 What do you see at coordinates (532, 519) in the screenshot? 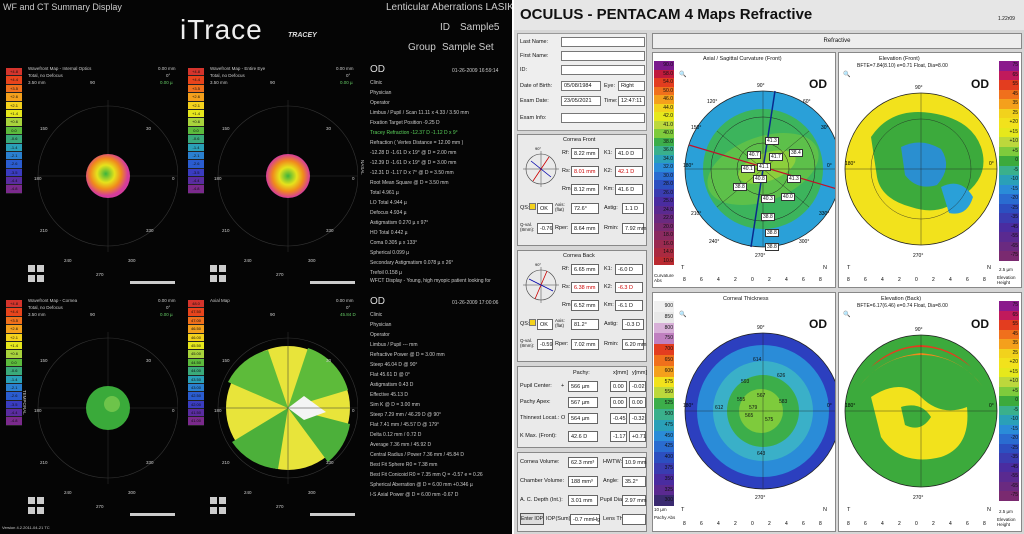
I see `enter-iop-button: Enter IOP` at bounding box center [532, 519].